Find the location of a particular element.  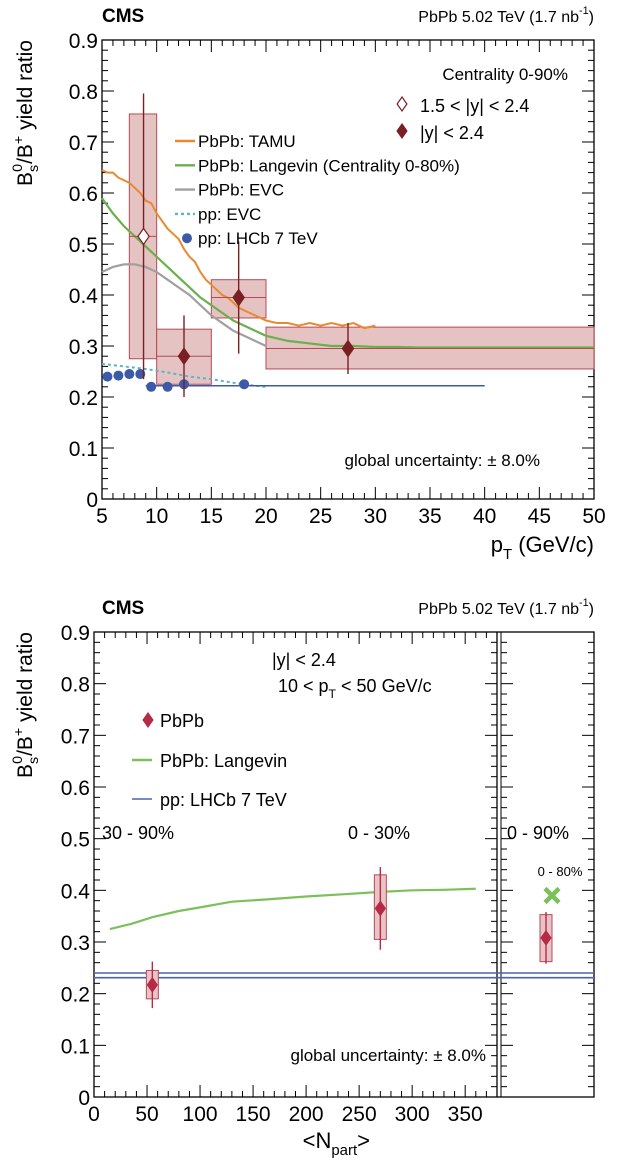

y-axis-label-bottom-part-1: s is located at coordinates (34, 760).